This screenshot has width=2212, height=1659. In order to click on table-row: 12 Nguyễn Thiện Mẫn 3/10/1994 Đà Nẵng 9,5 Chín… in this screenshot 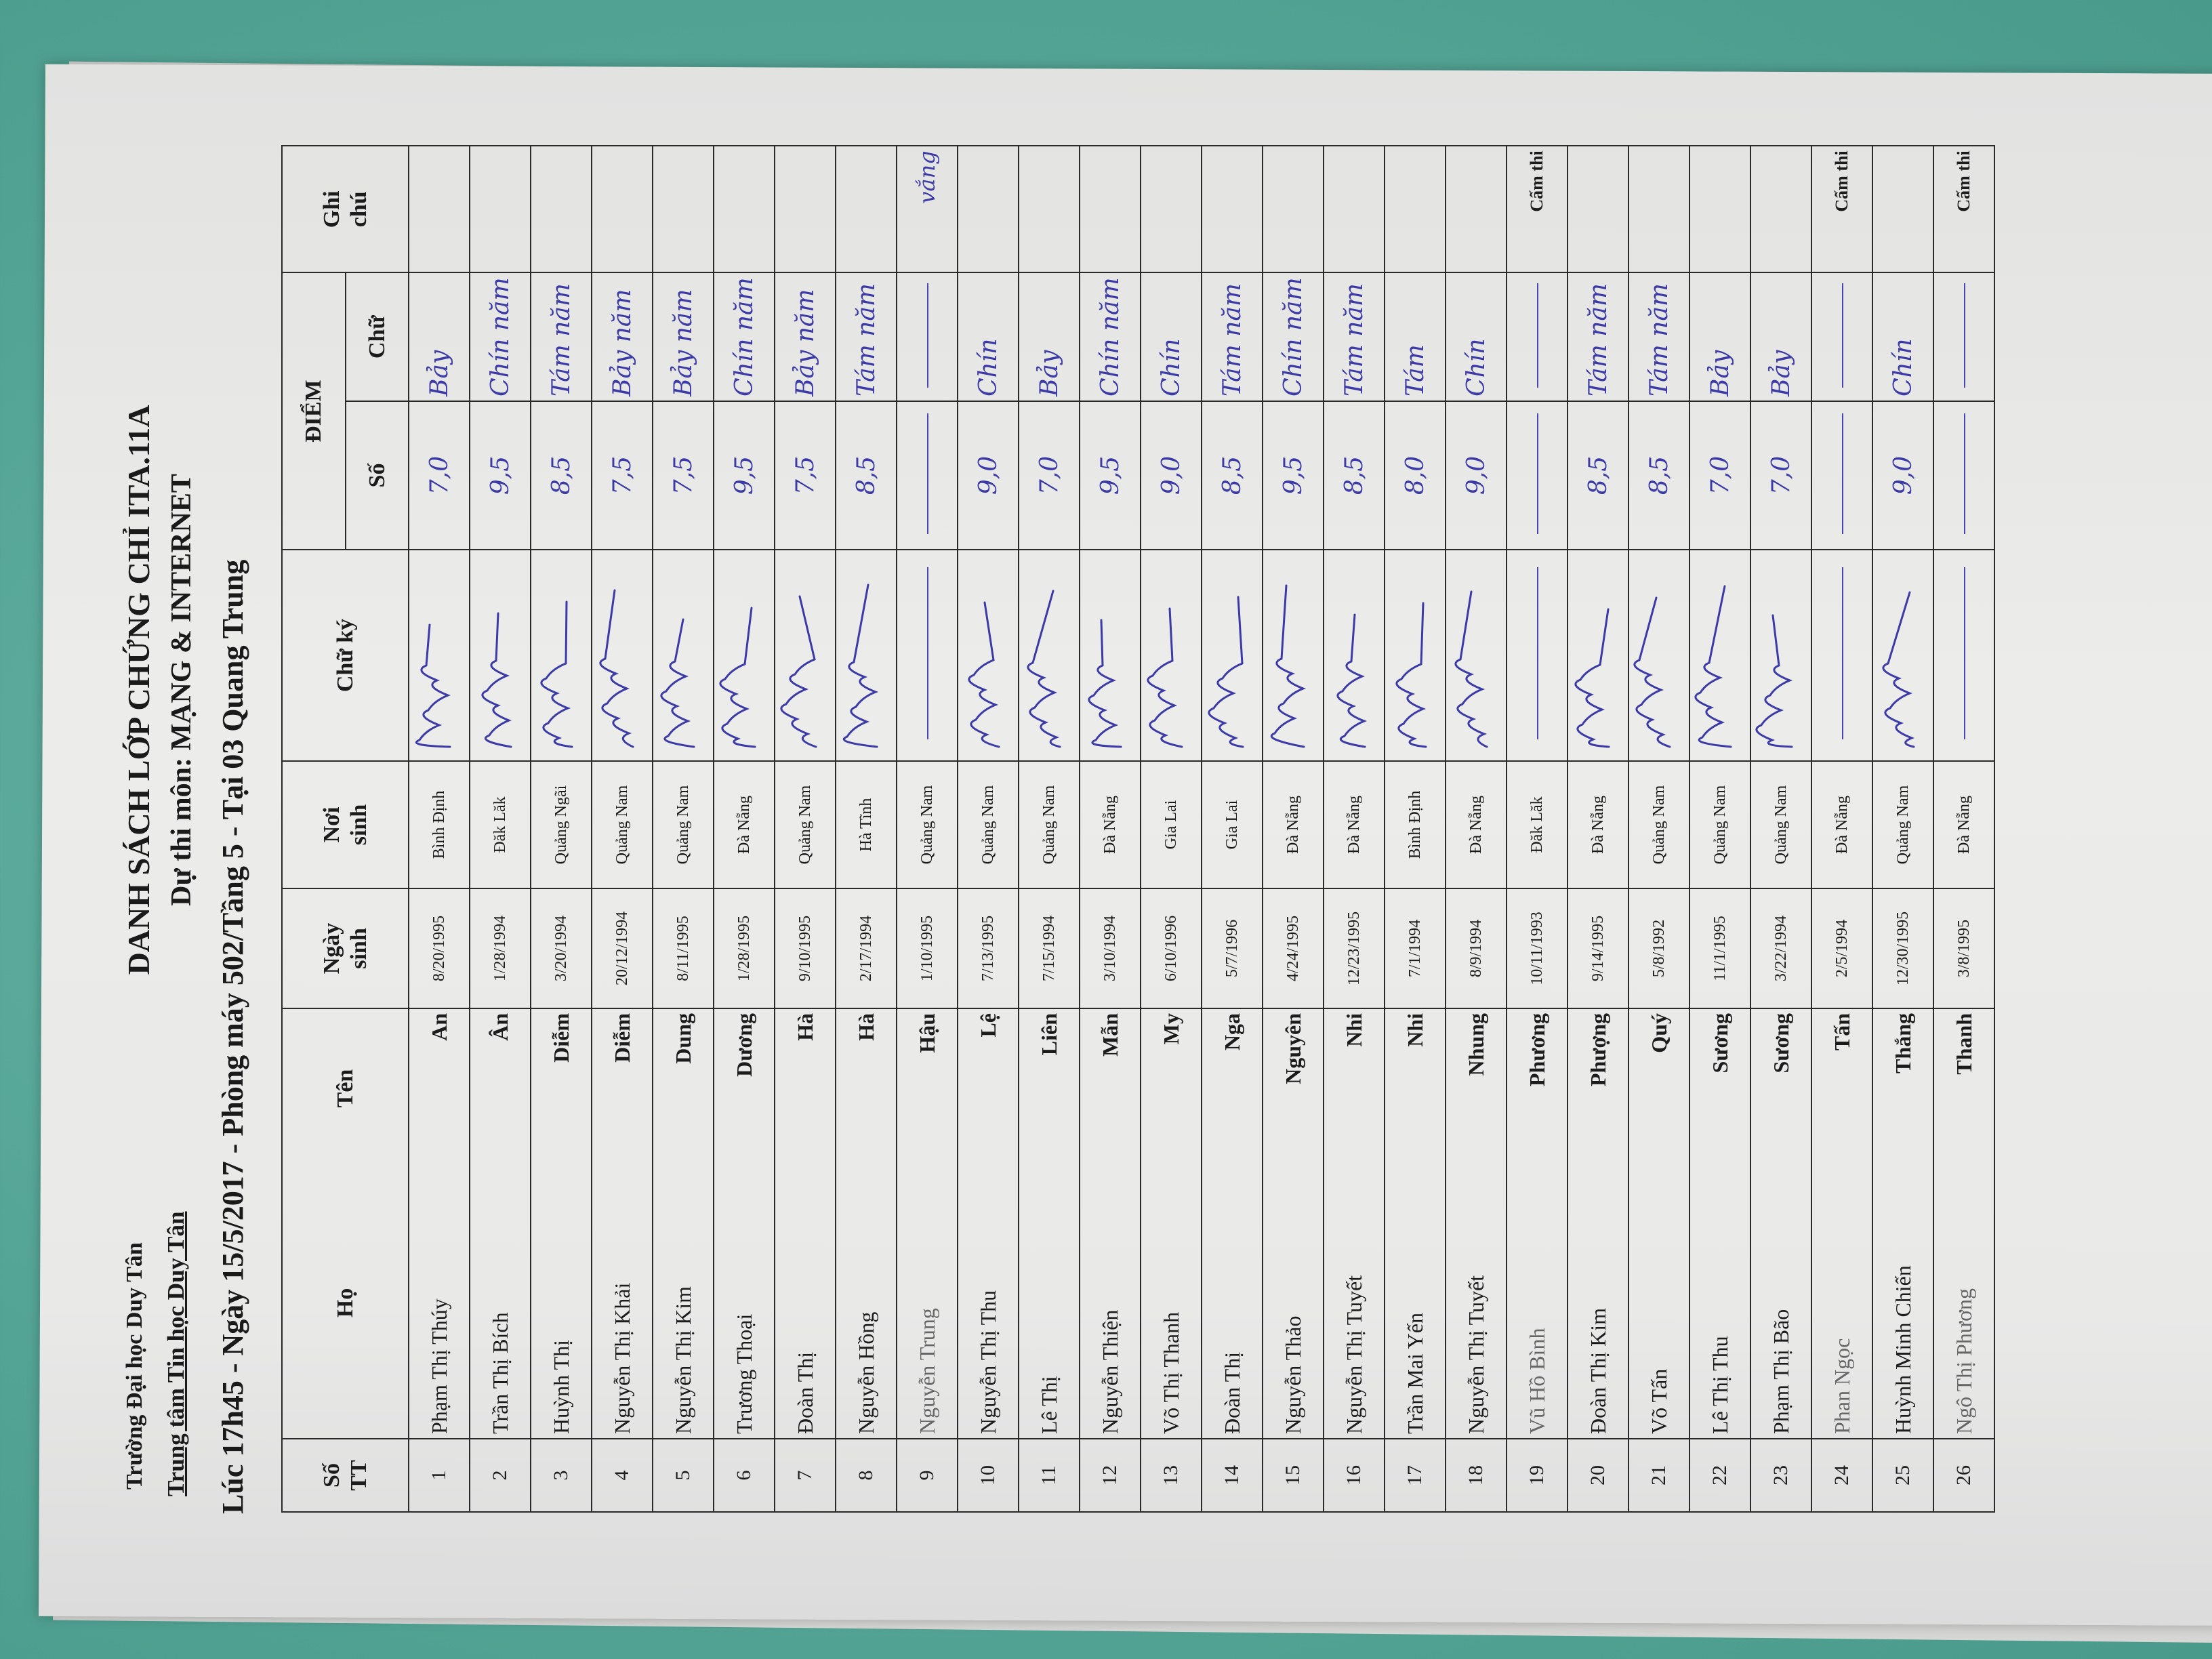, I will do `click(1110, 829)`.